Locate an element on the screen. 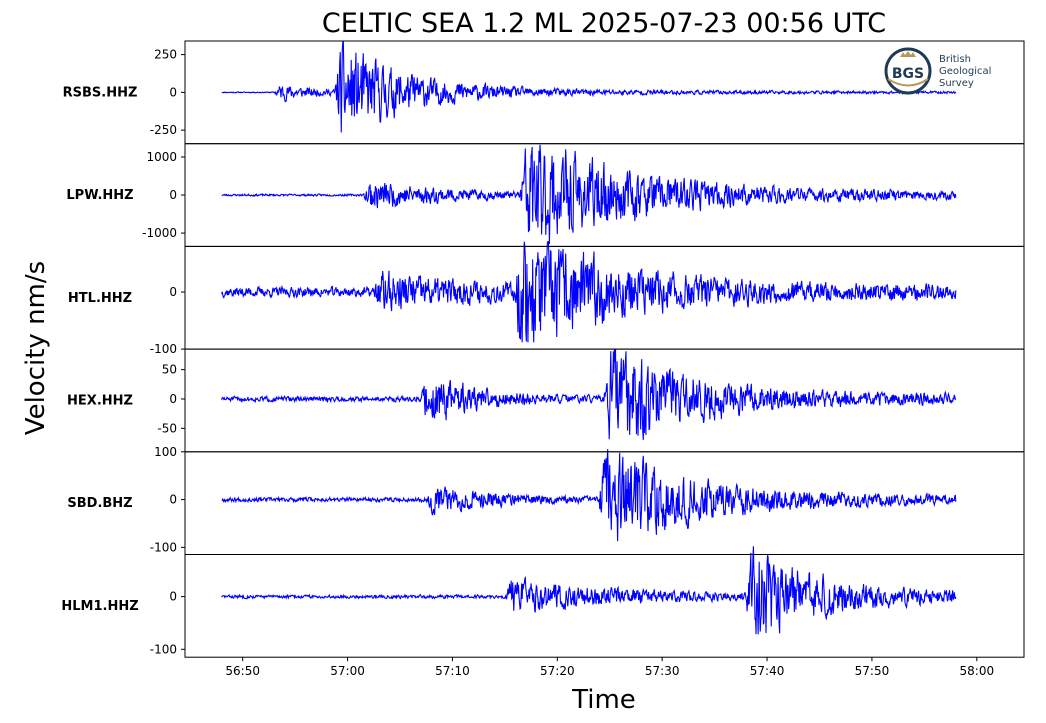 This screenshot has width=1046, height=723. trace-panel: 0 -100 HTL.HHZ is located at coordinates (546, 298).